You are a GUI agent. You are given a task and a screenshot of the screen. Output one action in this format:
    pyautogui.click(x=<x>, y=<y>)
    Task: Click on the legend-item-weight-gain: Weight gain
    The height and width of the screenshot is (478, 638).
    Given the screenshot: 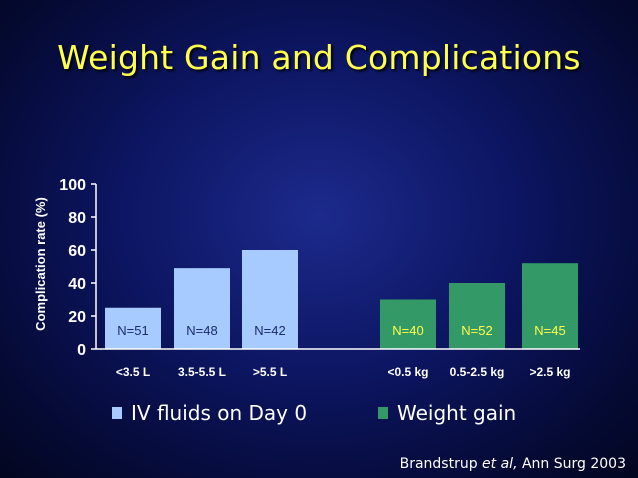 What is the action you would take?
    pyautogui.click(x=447, y=413)
    